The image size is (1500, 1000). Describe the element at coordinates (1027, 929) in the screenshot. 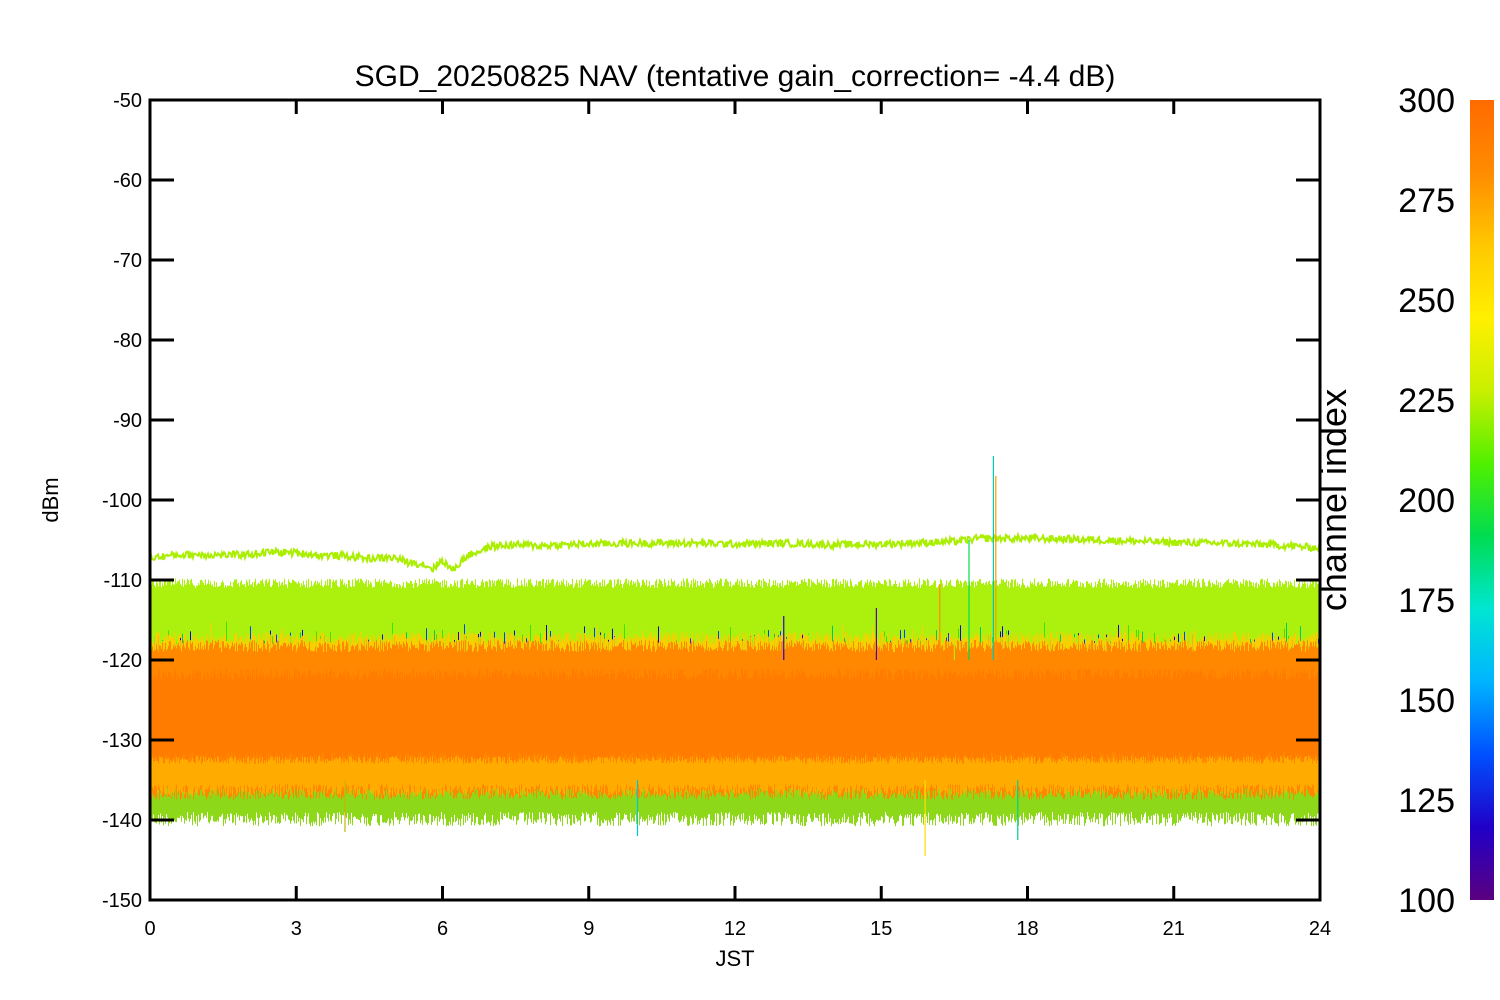

I see `x-tick-label: 18` at that location.